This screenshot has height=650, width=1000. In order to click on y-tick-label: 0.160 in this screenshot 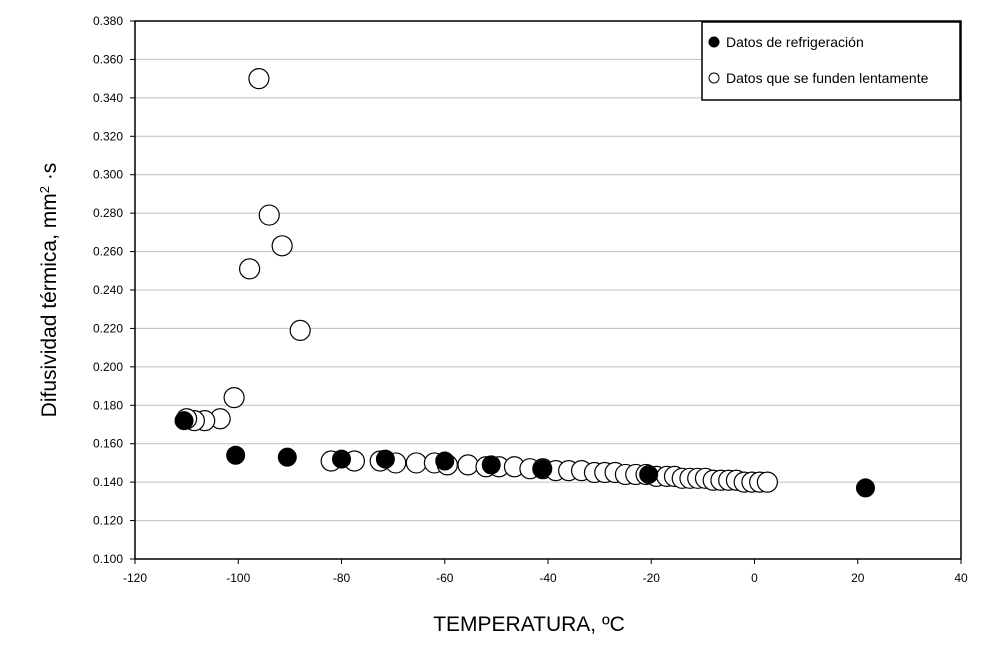, I will do `click(108, 444)`.